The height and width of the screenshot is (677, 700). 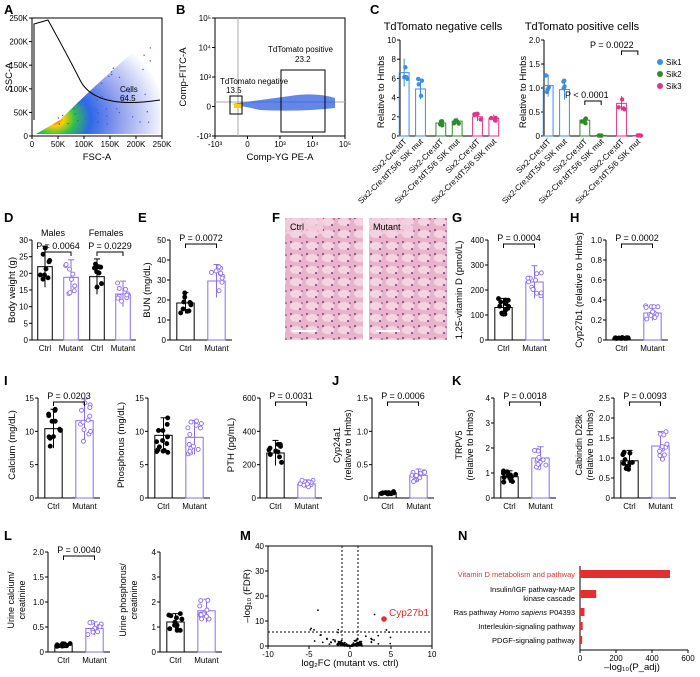 I want to click on panel-label-e: E, so click(x=142, y=217).